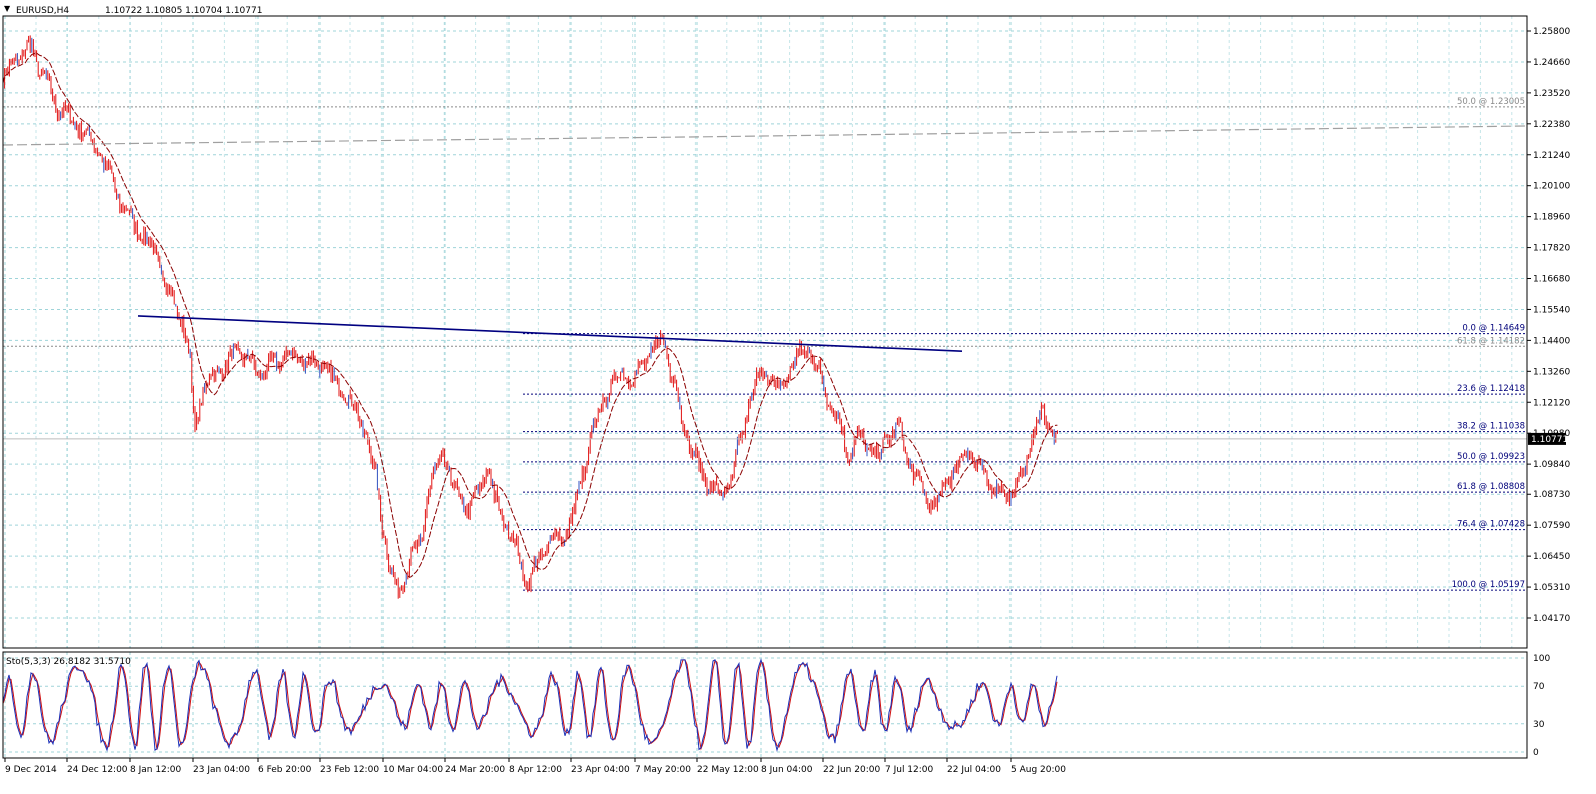 This screenshot has width=1596, height=794. I want to click on x-tick-label: 7 May 20:00, so click(663, 770).